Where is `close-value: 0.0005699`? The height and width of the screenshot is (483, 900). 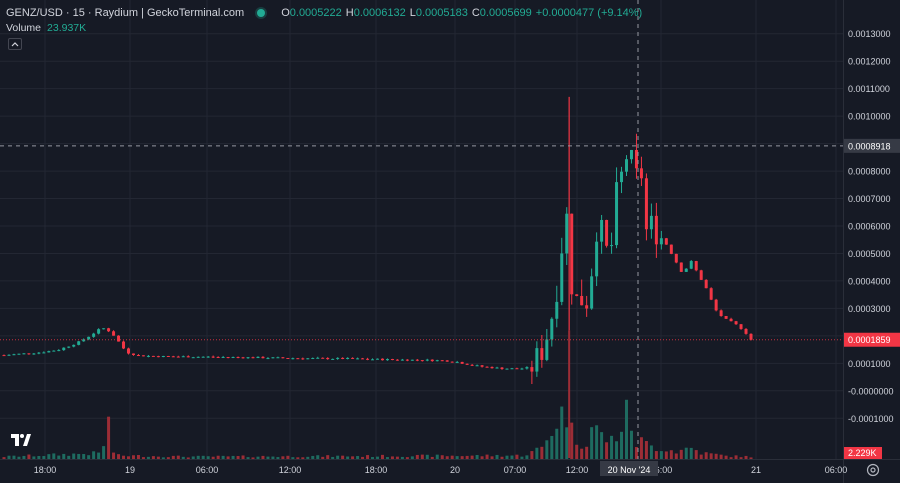
close-value: 0.0005699 is located at coordinates (505, 13).